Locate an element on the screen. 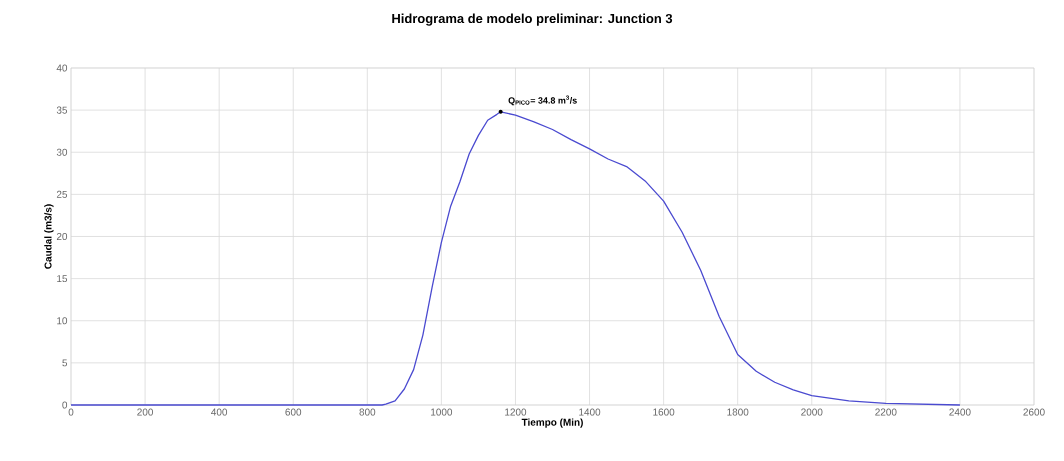  y-tick-label: 0 is located at coordinates (65, 405).